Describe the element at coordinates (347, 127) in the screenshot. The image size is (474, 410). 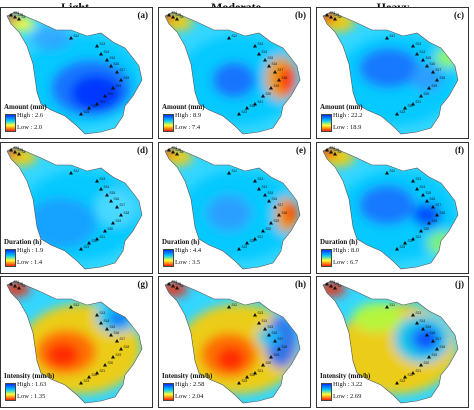
I see `legend-low-value: Low : 18.9` at that location.